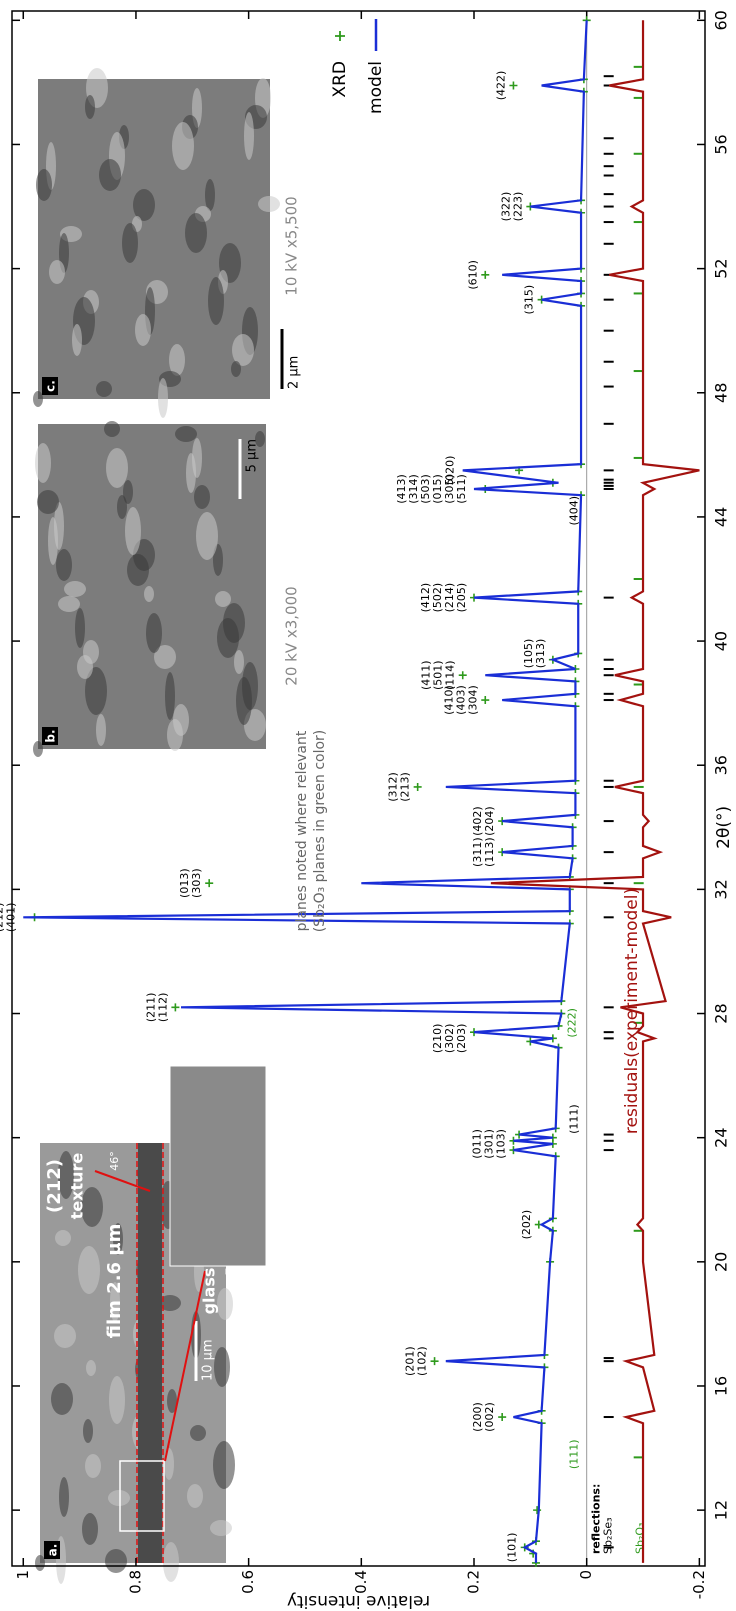 The width and height of the screenshot is (736, 1611). I want to click on x-tick-label: 52, so click(721, 268).